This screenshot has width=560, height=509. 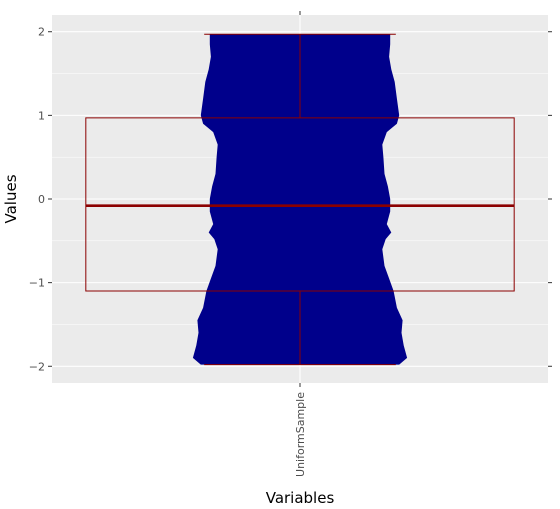 I want to click on y-tick-label: −1, so click(x=37, y=283).